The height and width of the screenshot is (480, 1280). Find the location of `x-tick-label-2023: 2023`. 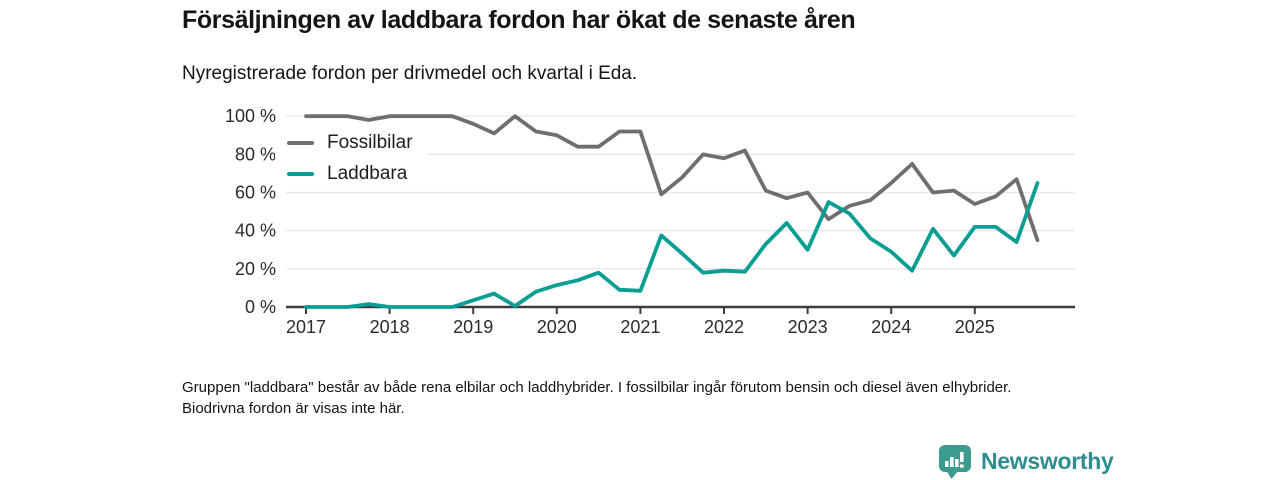

x-tick-label-2023: 2023 is located at coordinates (808, 327).